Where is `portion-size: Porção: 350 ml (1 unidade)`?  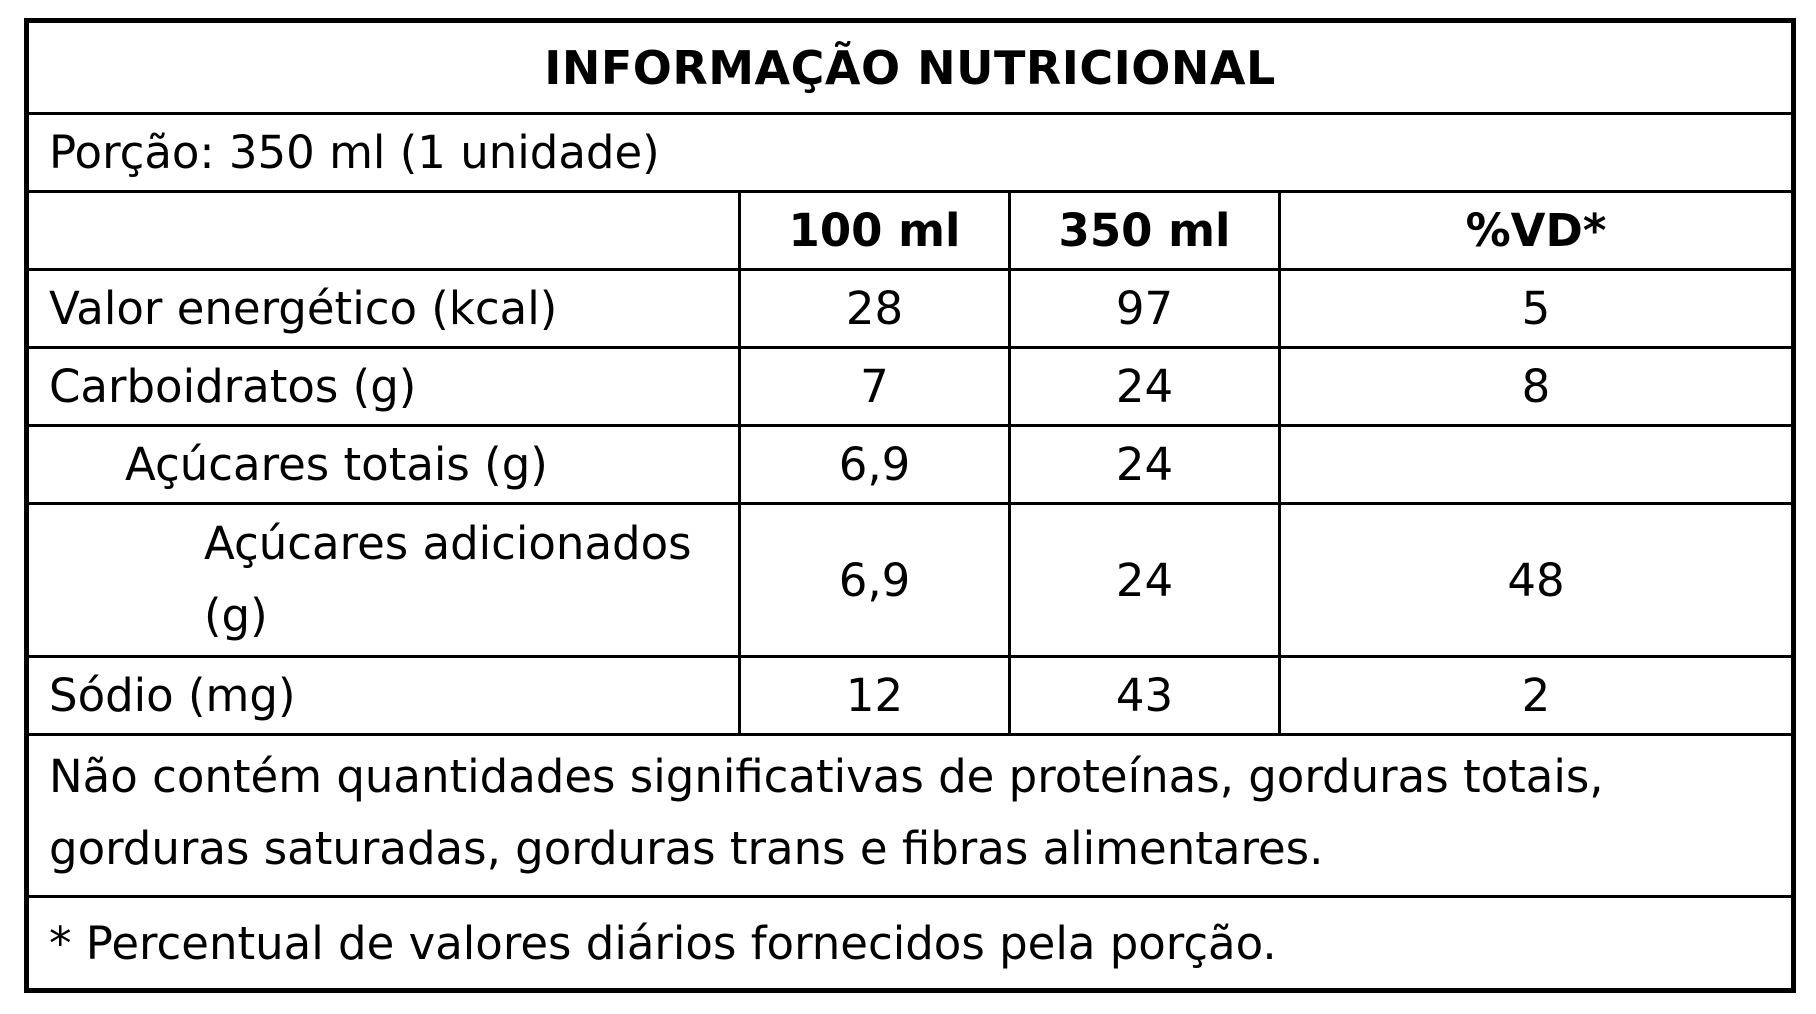
portion-size: Porção: 350 ml (1 unidade) is located at coordinates (354, 152).